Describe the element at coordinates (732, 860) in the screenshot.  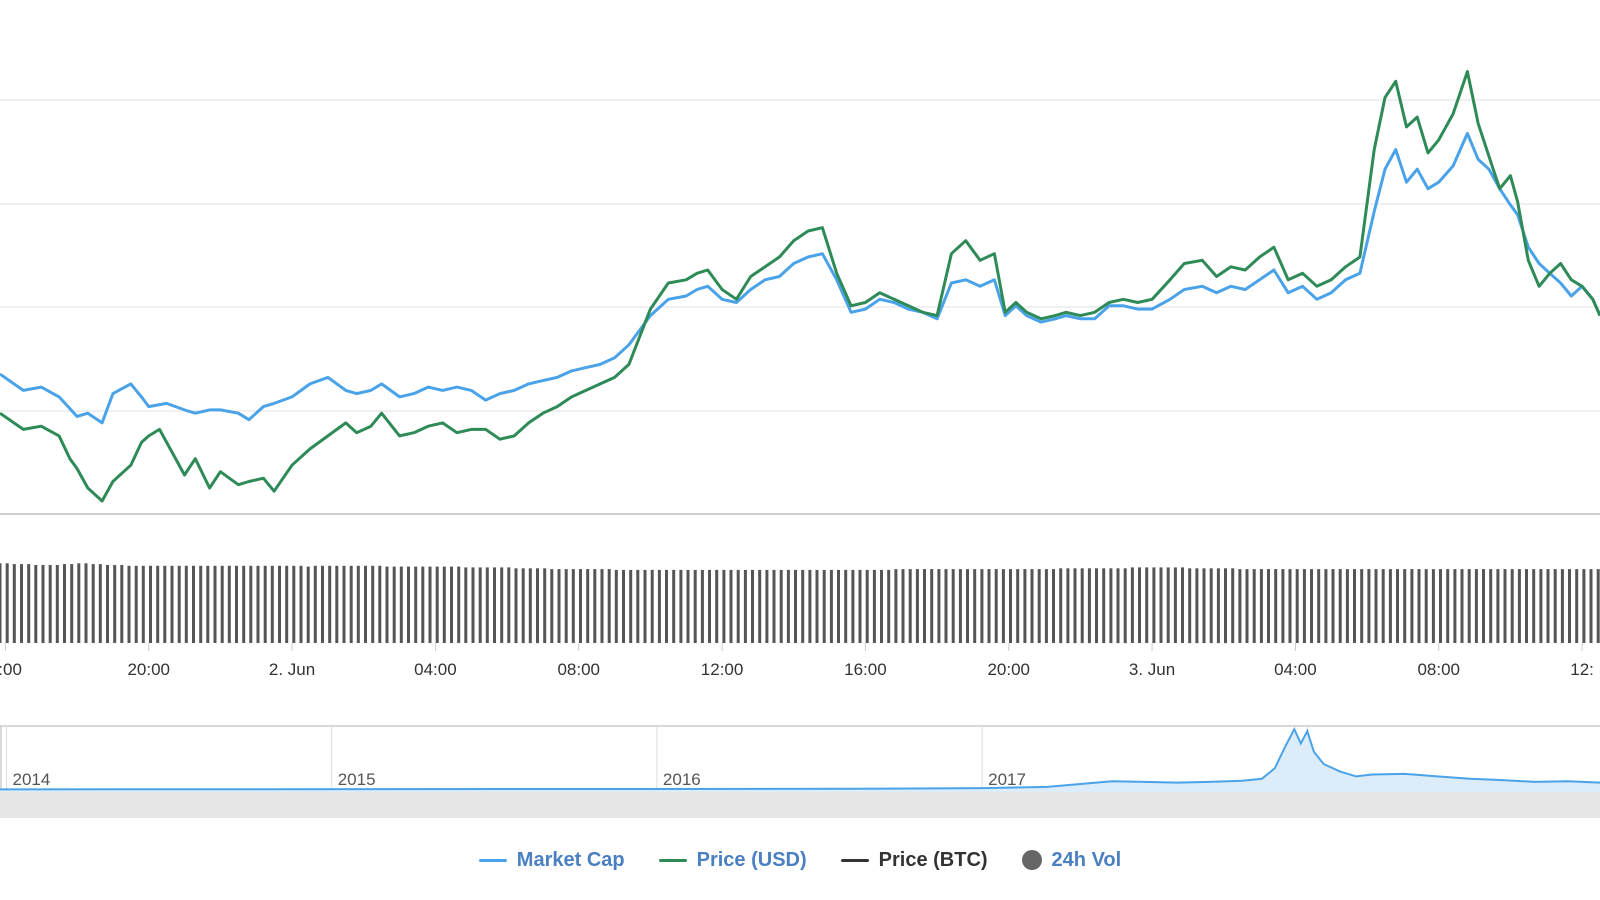
I see `legend-item-price-usd: Price (USD)` at that location.